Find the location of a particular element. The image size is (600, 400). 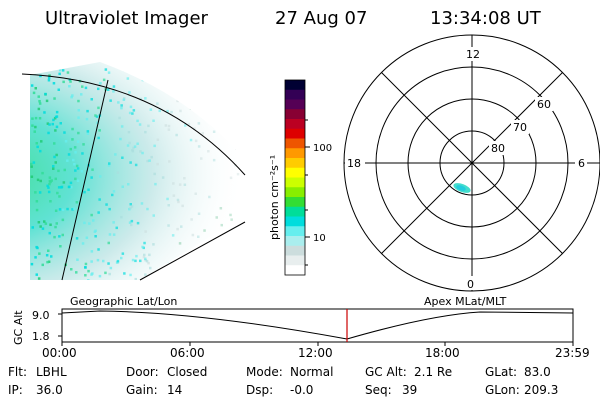

mlt-label-12: 12 is located at coordinates (473, 54).